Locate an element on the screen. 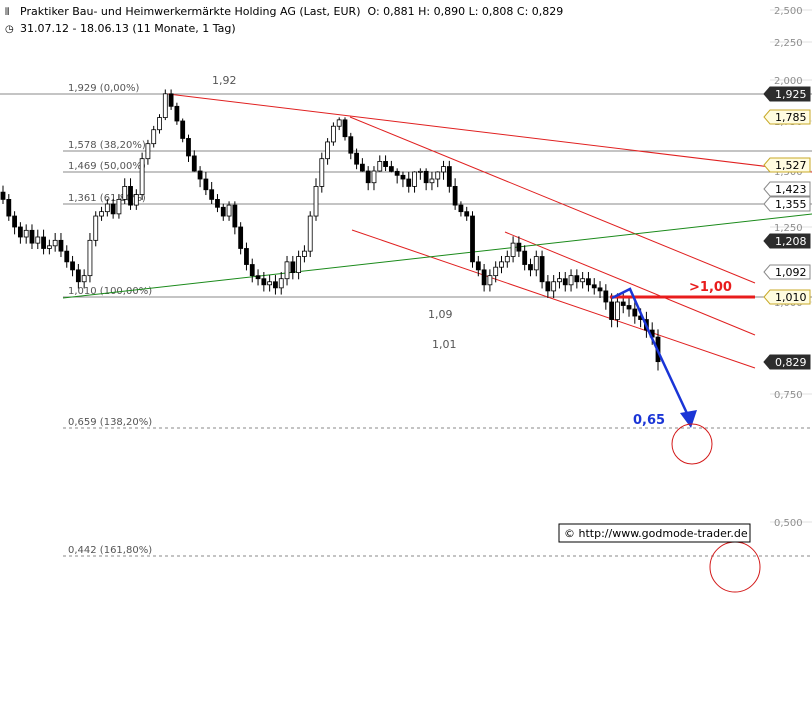 This screenshot has height=702, width=812. y-tick-label: 0,750 is located at coordinates (788, 395).